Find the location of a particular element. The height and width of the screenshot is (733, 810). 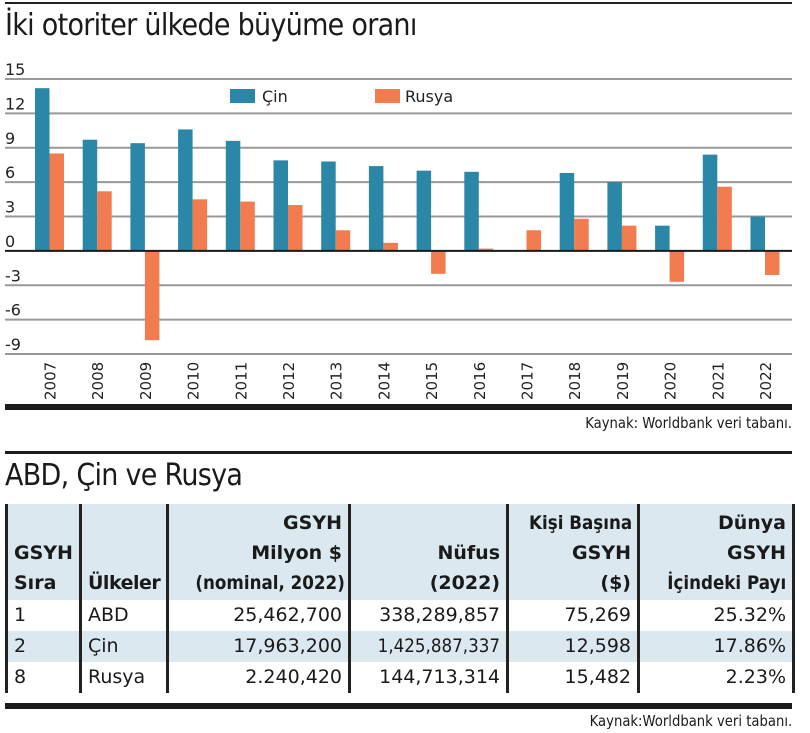

bar-rusya-2008 is located at coordinates (104, 221).